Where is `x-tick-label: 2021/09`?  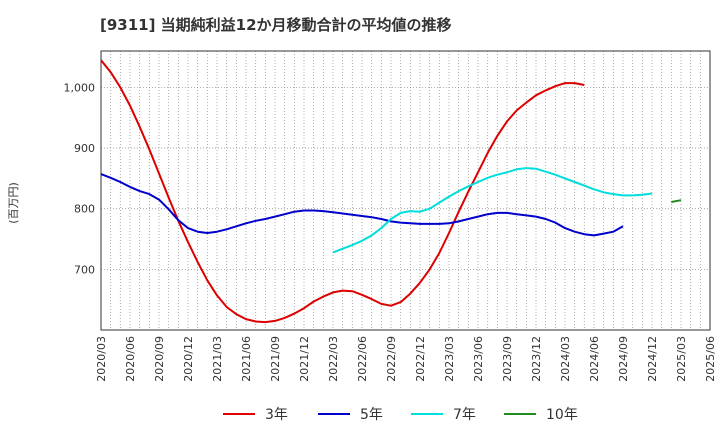 x-tick-label: 2021/09 is located at coordinates (275, 359).